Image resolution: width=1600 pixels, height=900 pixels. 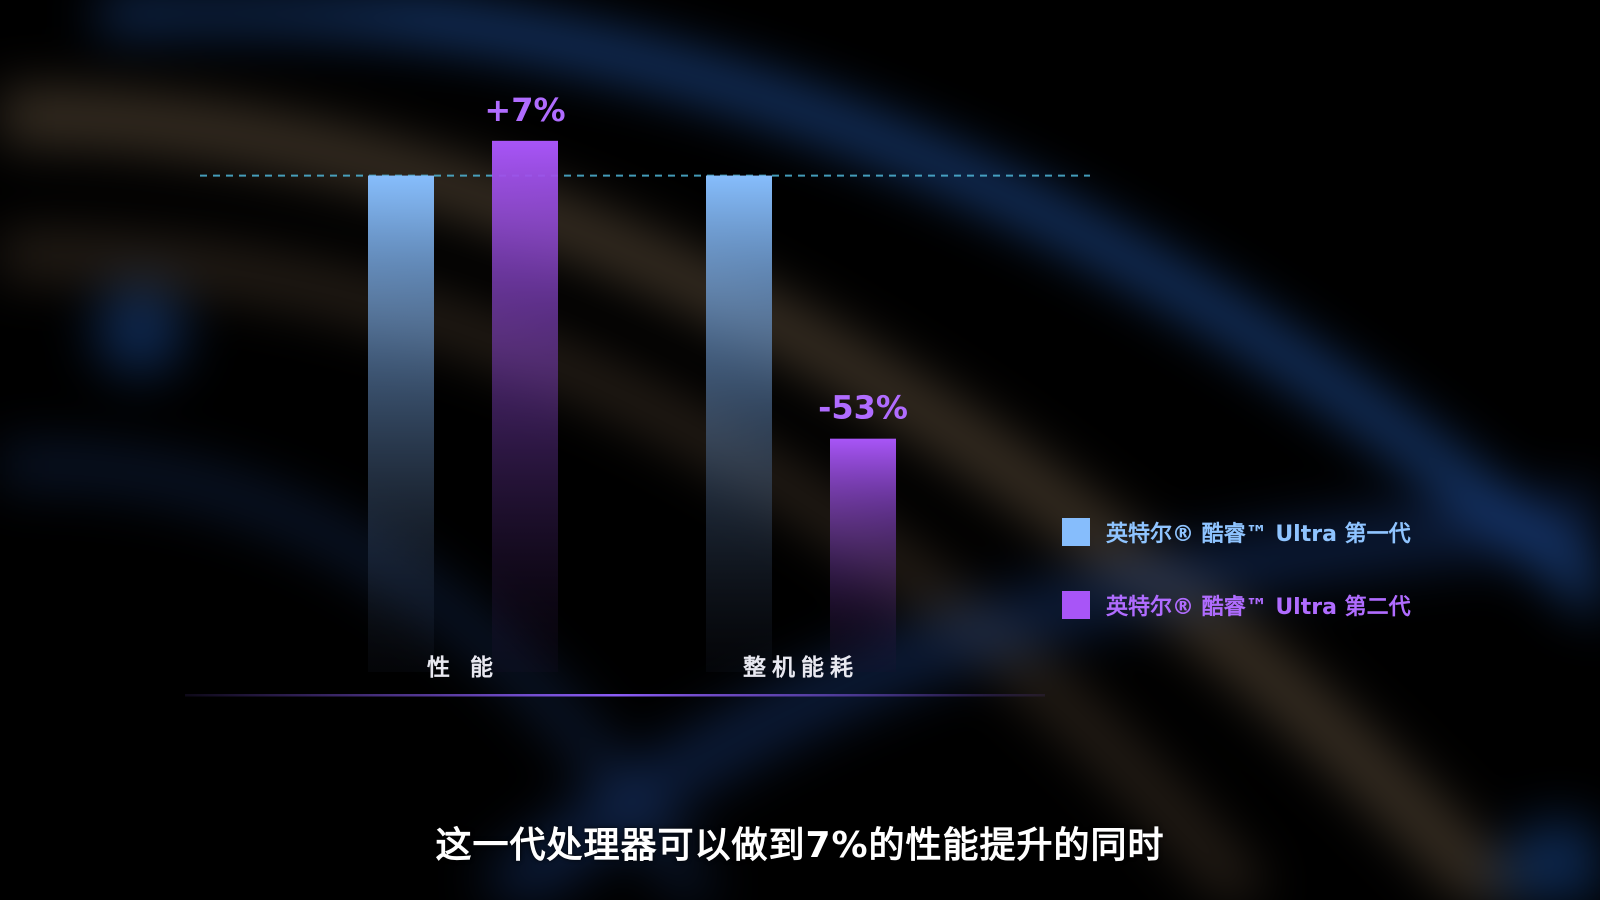 I want to click on category-label-2: 整机能耗, so click(x=801, y=667).